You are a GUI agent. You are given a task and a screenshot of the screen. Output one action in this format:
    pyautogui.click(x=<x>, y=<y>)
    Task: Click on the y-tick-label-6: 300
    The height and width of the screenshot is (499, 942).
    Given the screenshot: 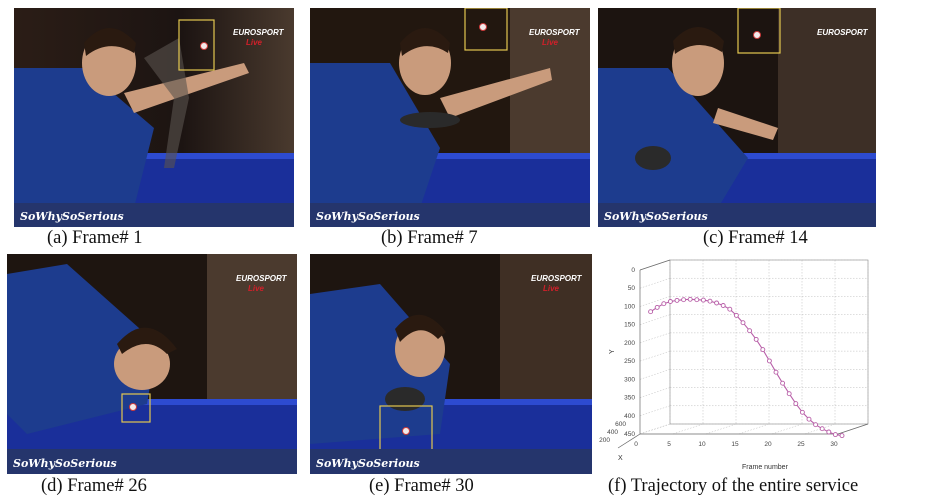 What is the action you would take?
    pyautogui.click(x=629, y=379)
    